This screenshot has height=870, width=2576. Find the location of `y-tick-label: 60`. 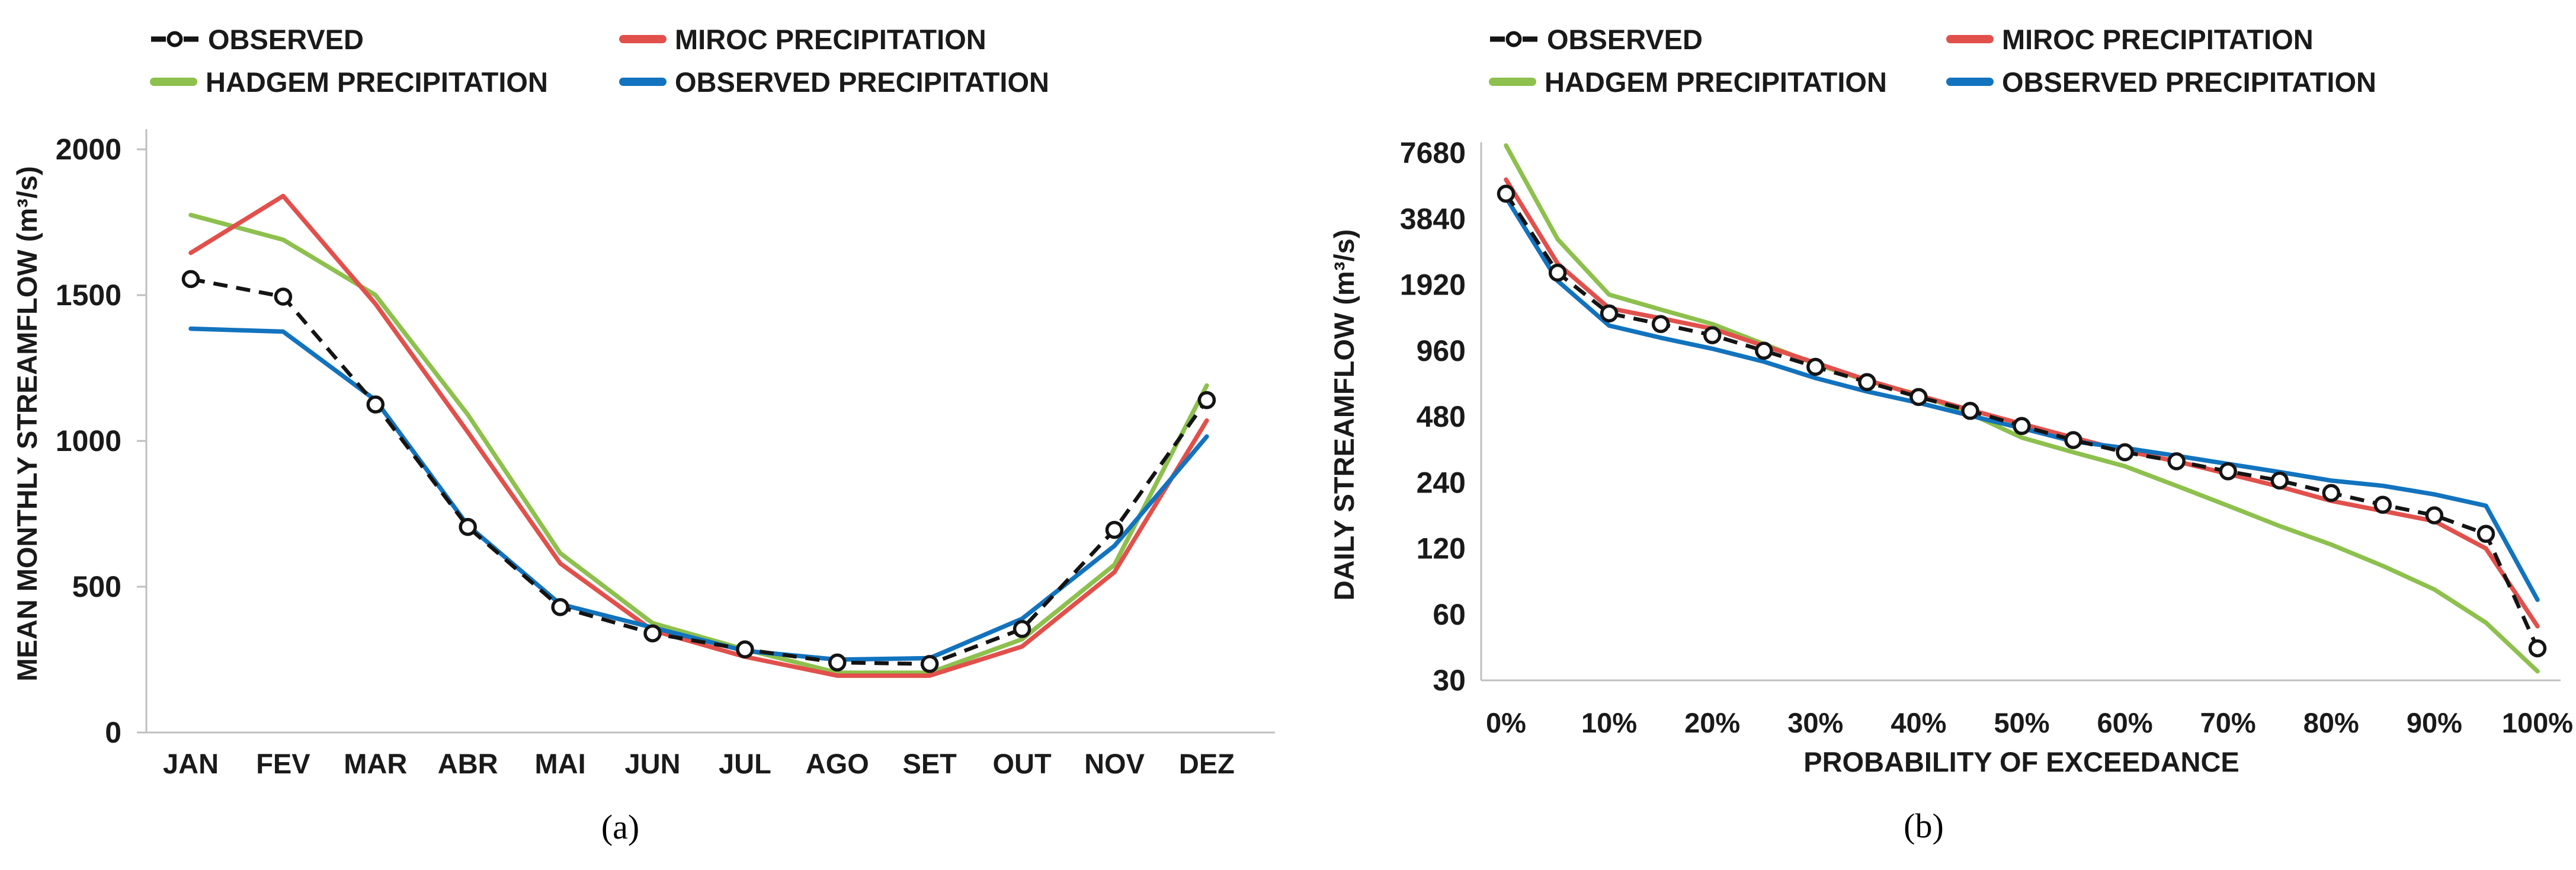

y-tick-label: 60 is located at coordinates (1449, 614).